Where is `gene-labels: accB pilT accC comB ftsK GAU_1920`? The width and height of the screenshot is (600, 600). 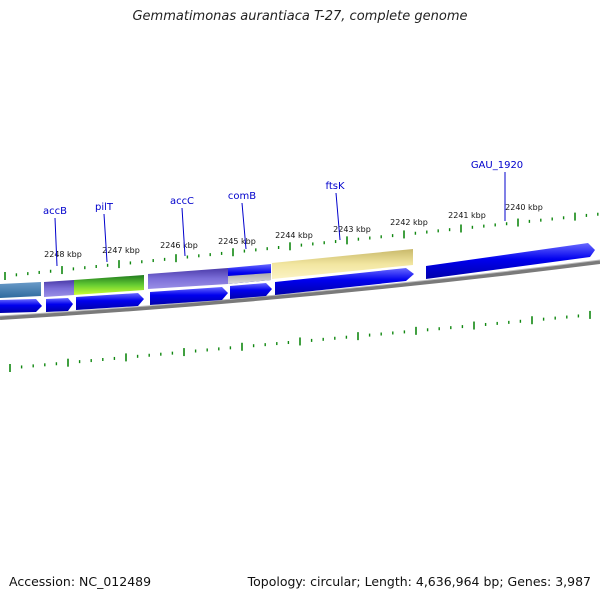 gene-labels: accB pilT accC comB ftsK GAU_1920 is located at coordinates (283, 213).